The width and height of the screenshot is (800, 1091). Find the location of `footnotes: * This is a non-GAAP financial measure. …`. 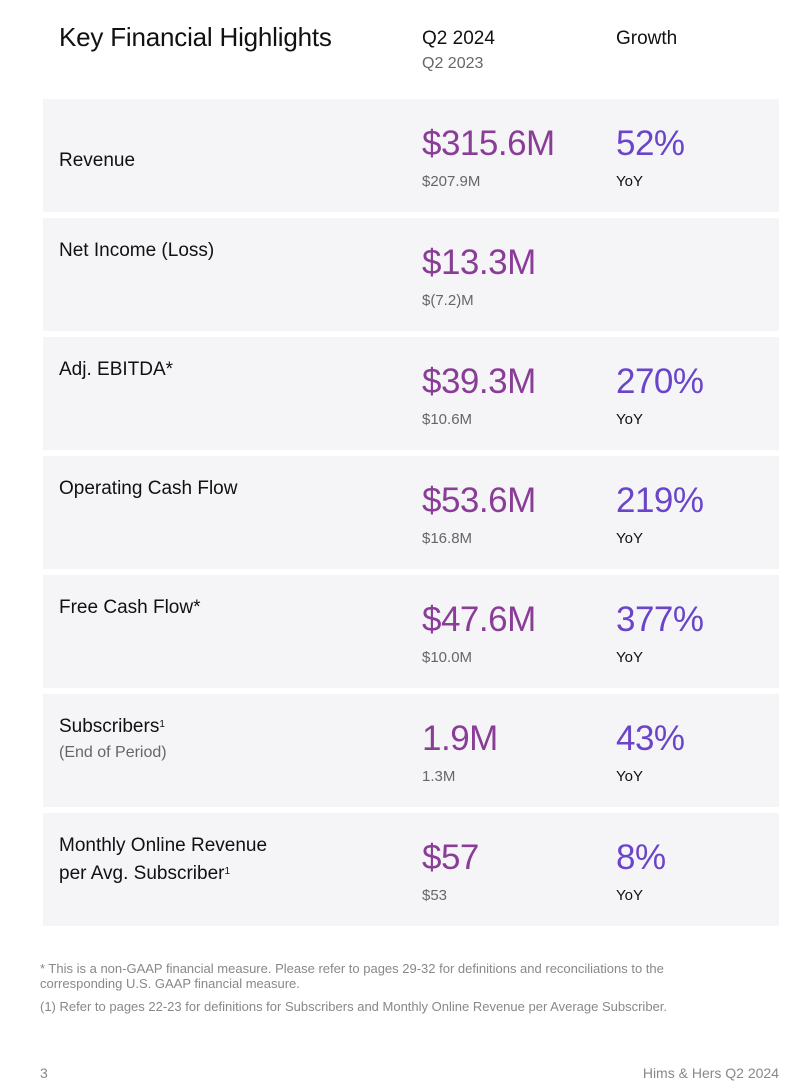

footnotes: * This is a non-GAAP financial measure. … is located at coordinates (390, 991).